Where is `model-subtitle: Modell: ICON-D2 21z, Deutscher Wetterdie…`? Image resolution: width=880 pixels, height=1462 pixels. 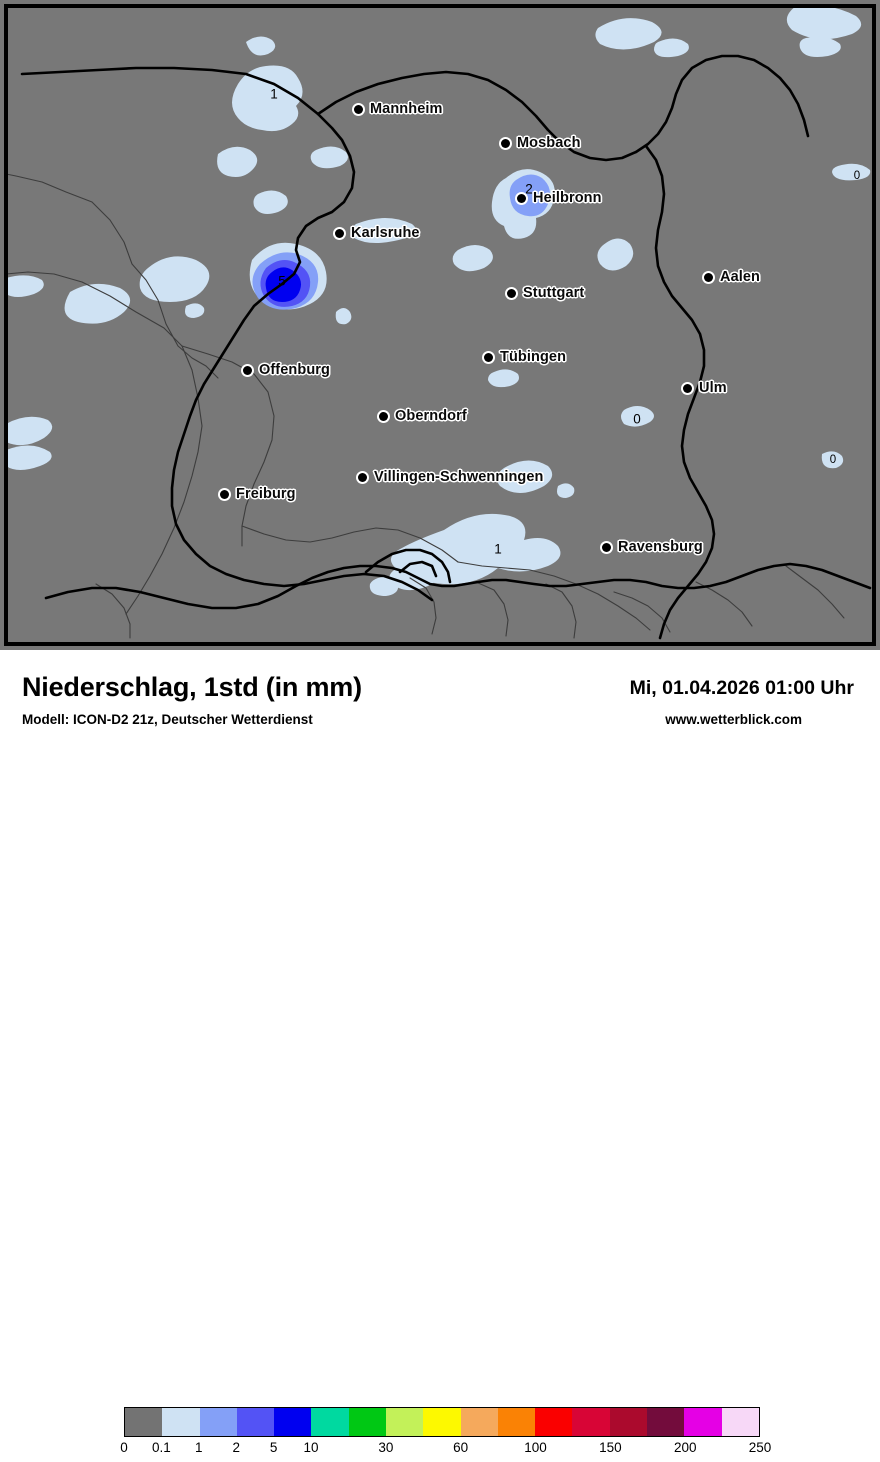
model-subtitle: Modell: ICON-D2 21z, Deutscher Wetterdie… is located at coordinates (167, 719).